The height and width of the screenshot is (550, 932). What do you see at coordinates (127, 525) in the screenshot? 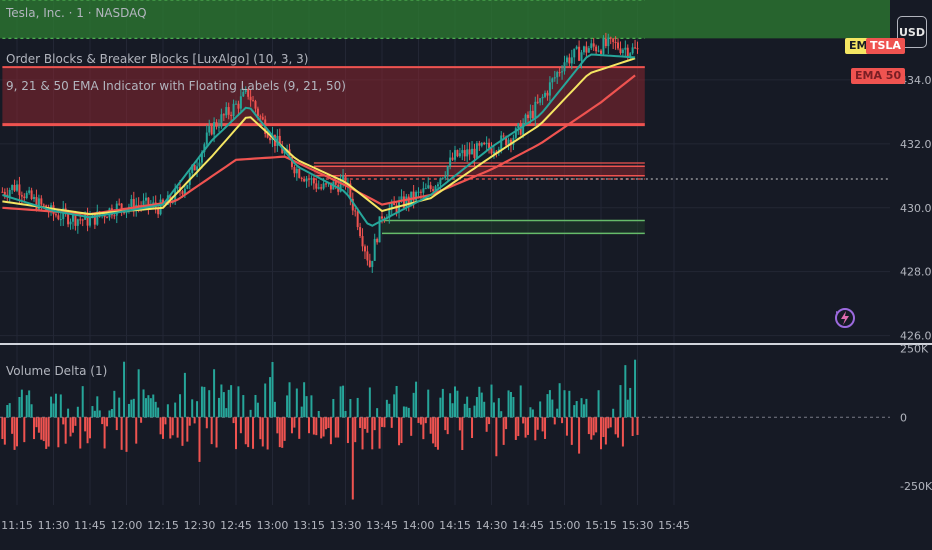
I see `time-axis-label: 12:00` at bounding box center [127, 525].